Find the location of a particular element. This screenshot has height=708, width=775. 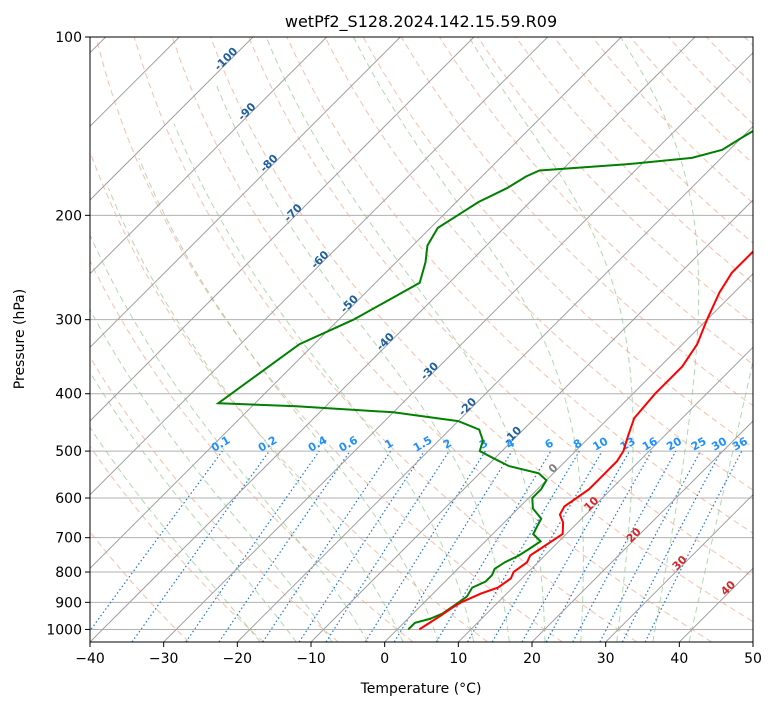

y-tick-label: 1000 is located at coordinates (64, 630).